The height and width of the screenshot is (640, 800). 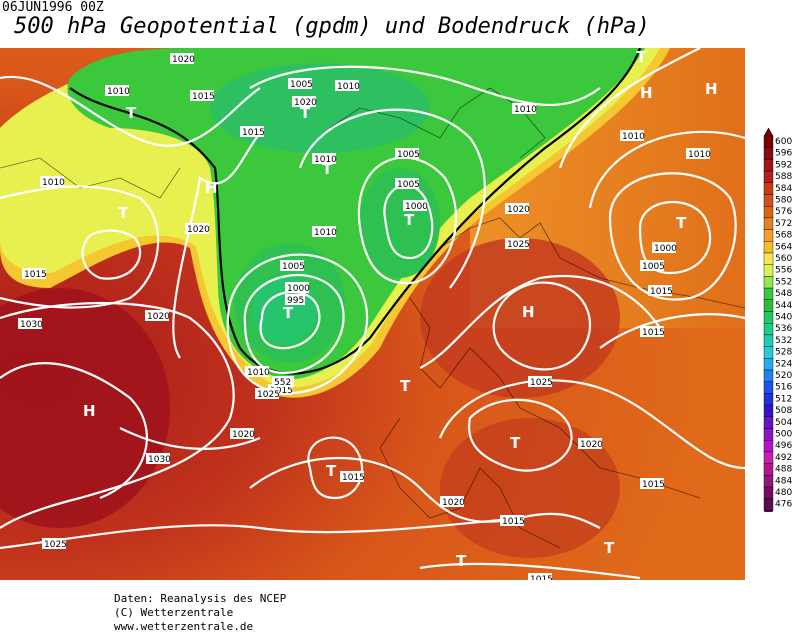 What do you see at coordinates (783, 212) in the screenshot?
I see `scale-tick-label: 576` at bounding box center [783, 212].